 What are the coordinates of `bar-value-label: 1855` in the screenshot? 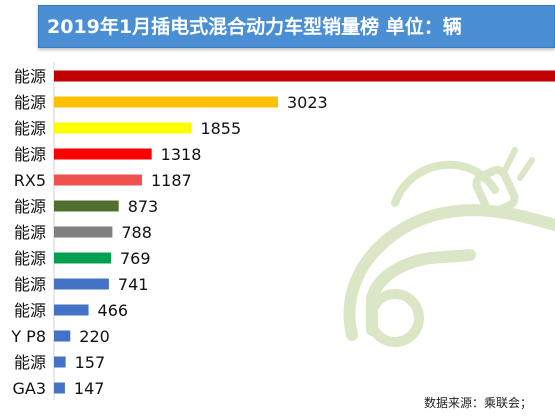 It's located at (220, 128).